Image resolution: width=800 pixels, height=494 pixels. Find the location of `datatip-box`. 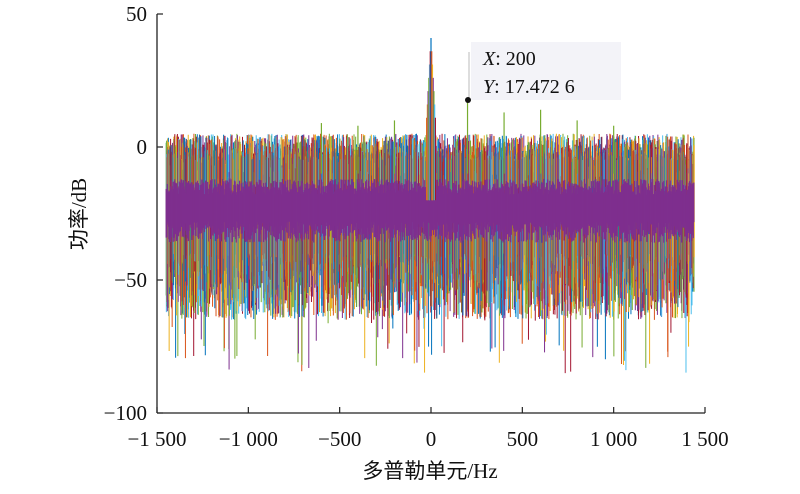

datatip-box is located at coordinates (546, 71).